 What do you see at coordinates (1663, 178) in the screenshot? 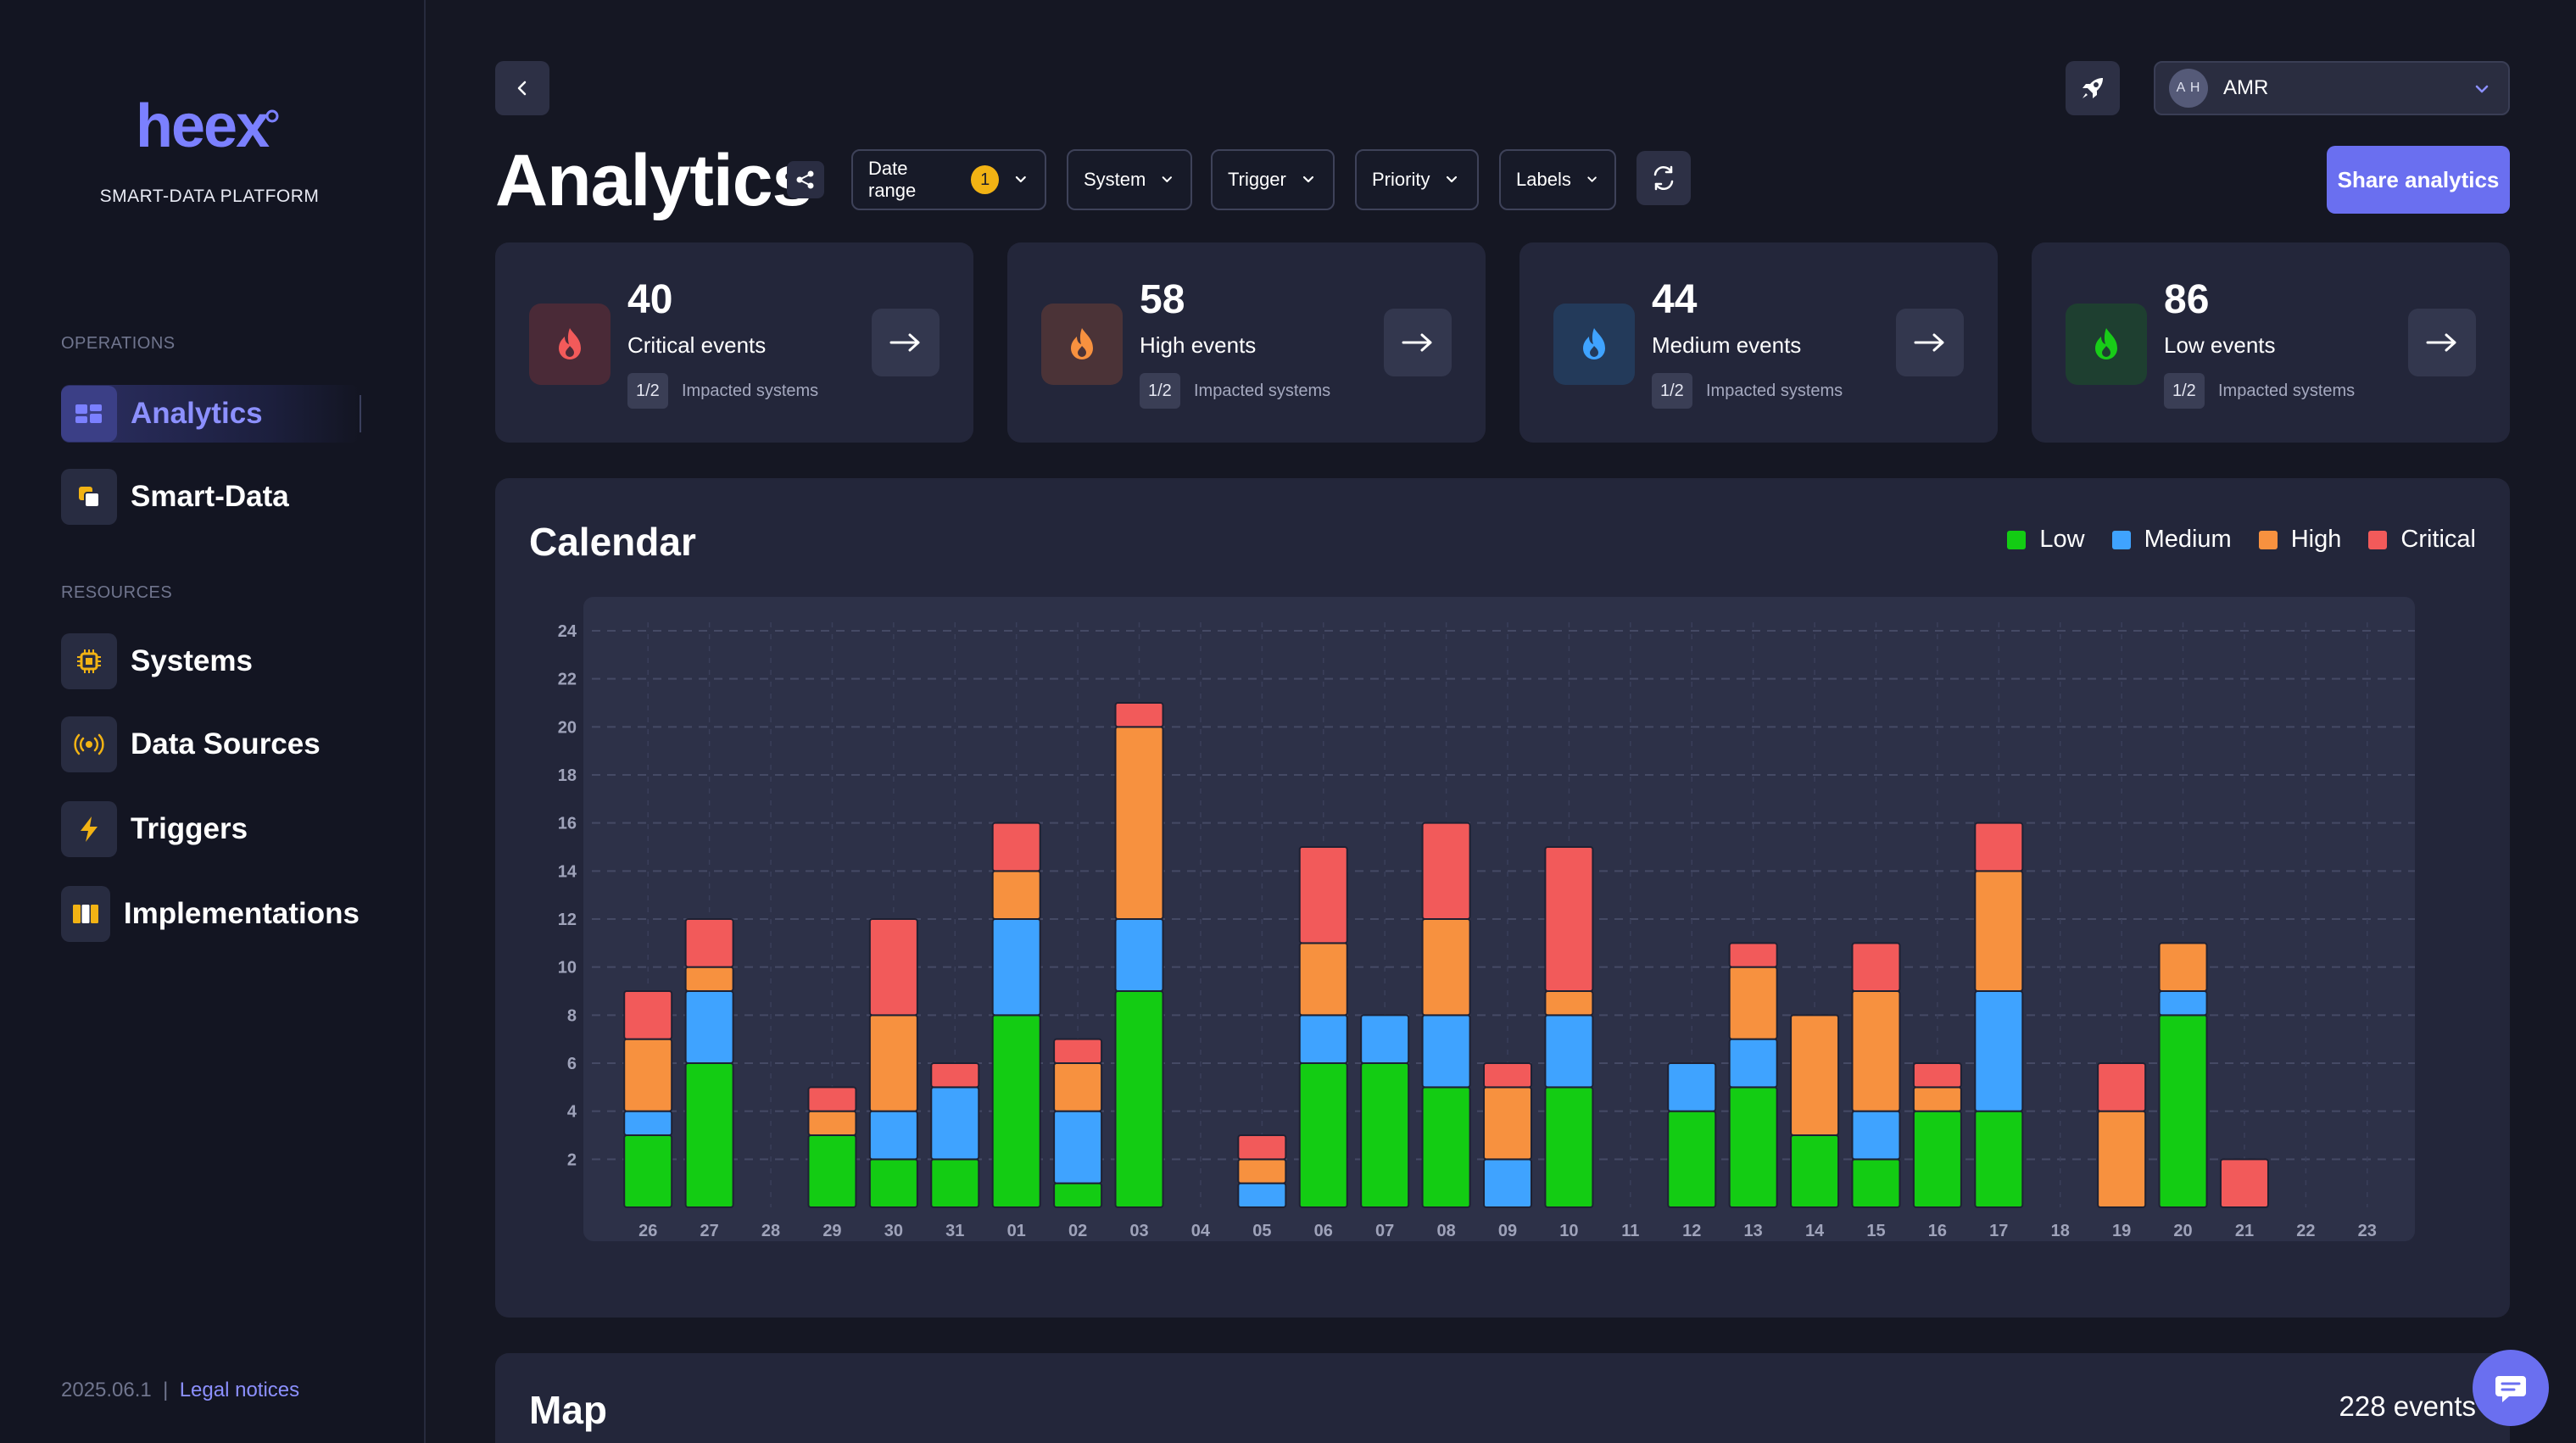
I see `reset-filters-button` at bounding box center [1663, 178].